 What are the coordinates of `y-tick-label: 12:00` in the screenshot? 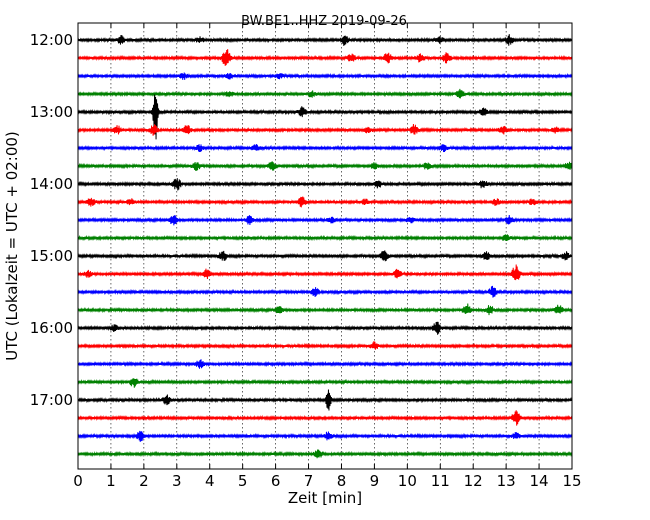 It's located at (51, 40).